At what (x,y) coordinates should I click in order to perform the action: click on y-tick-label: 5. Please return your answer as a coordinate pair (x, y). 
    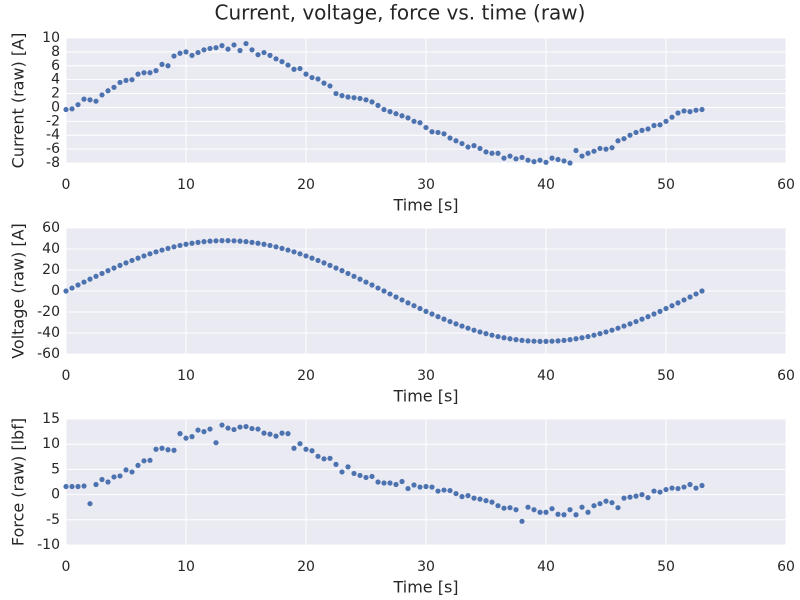
    Looking at the image, I should click on (55, 469).